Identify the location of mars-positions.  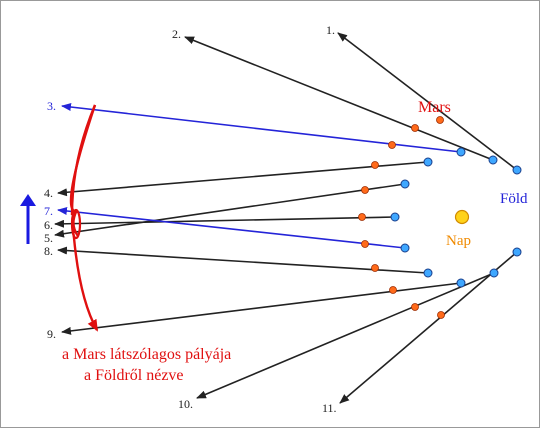
(401, 217).